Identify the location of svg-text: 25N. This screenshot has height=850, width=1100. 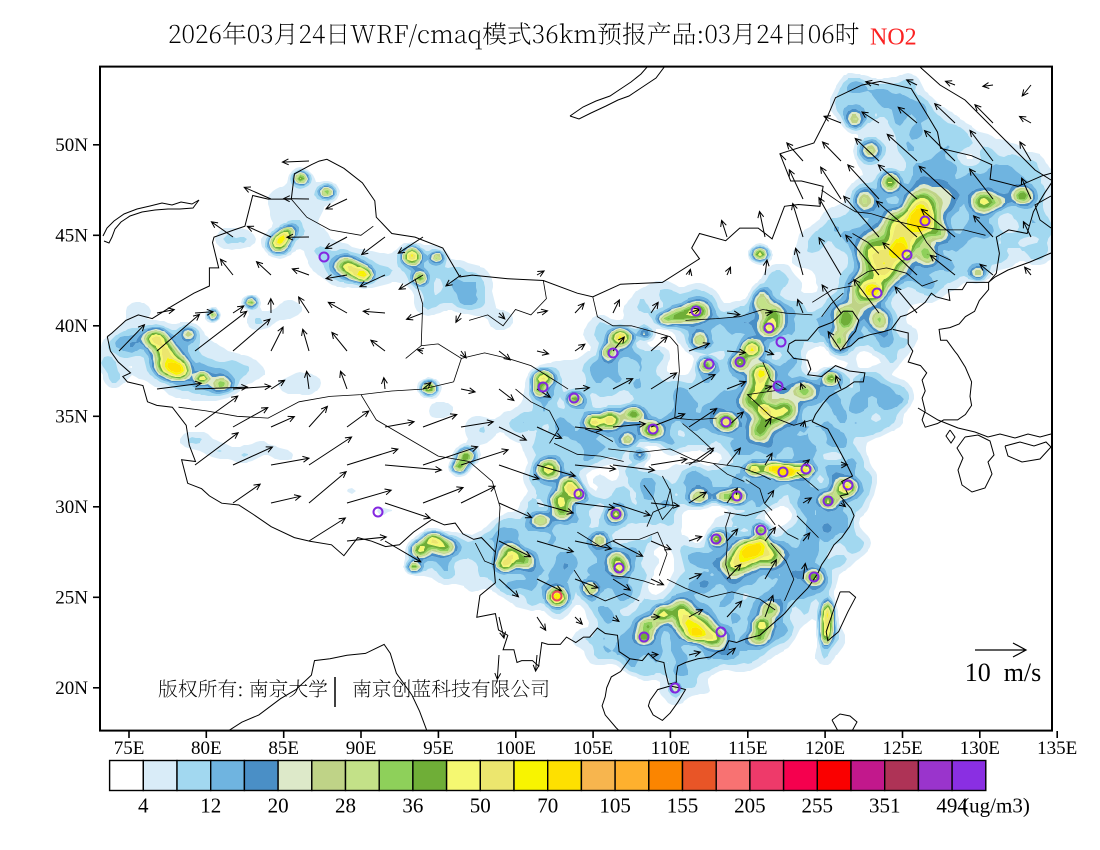
(71, 597).